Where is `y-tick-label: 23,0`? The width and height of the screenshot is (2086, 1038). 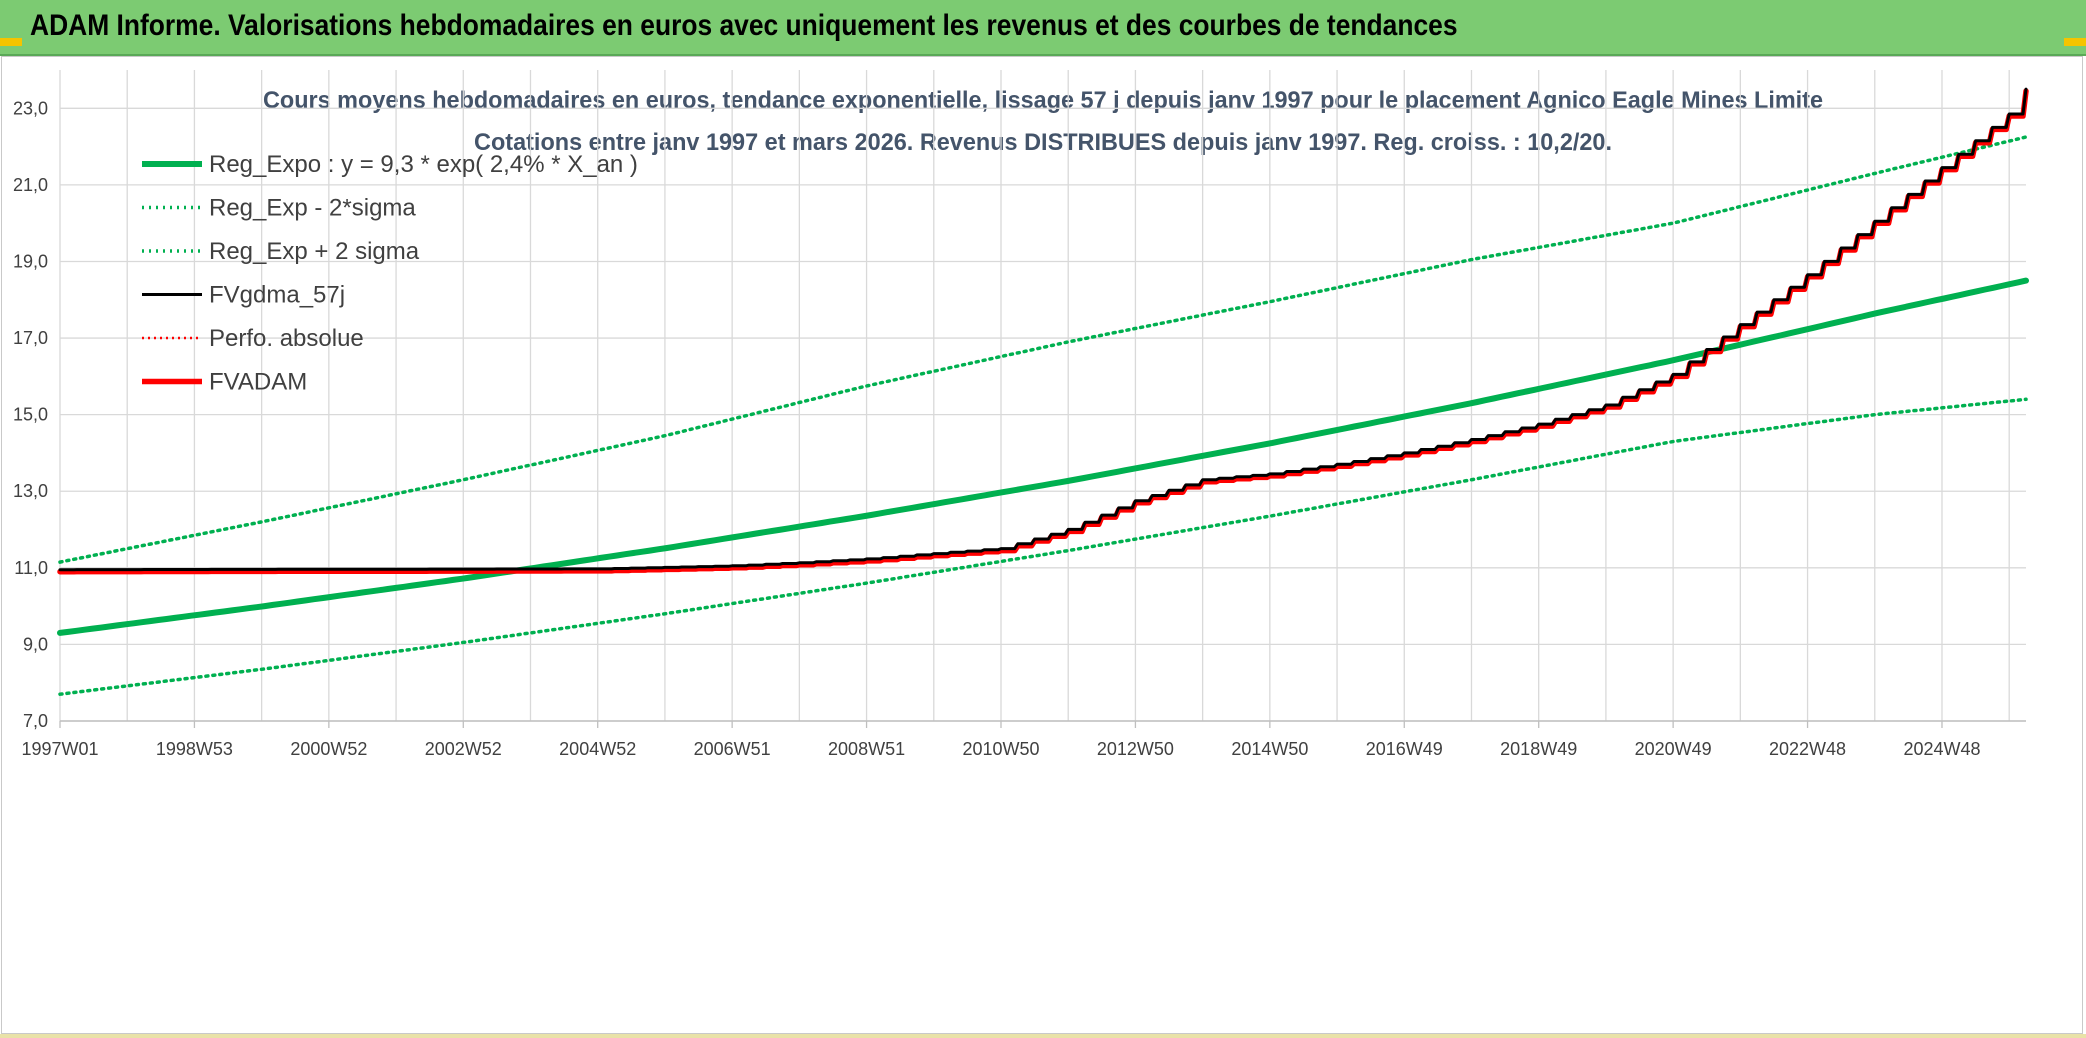 y-tick-label: 23,0 is located at coordinates (30, 108).